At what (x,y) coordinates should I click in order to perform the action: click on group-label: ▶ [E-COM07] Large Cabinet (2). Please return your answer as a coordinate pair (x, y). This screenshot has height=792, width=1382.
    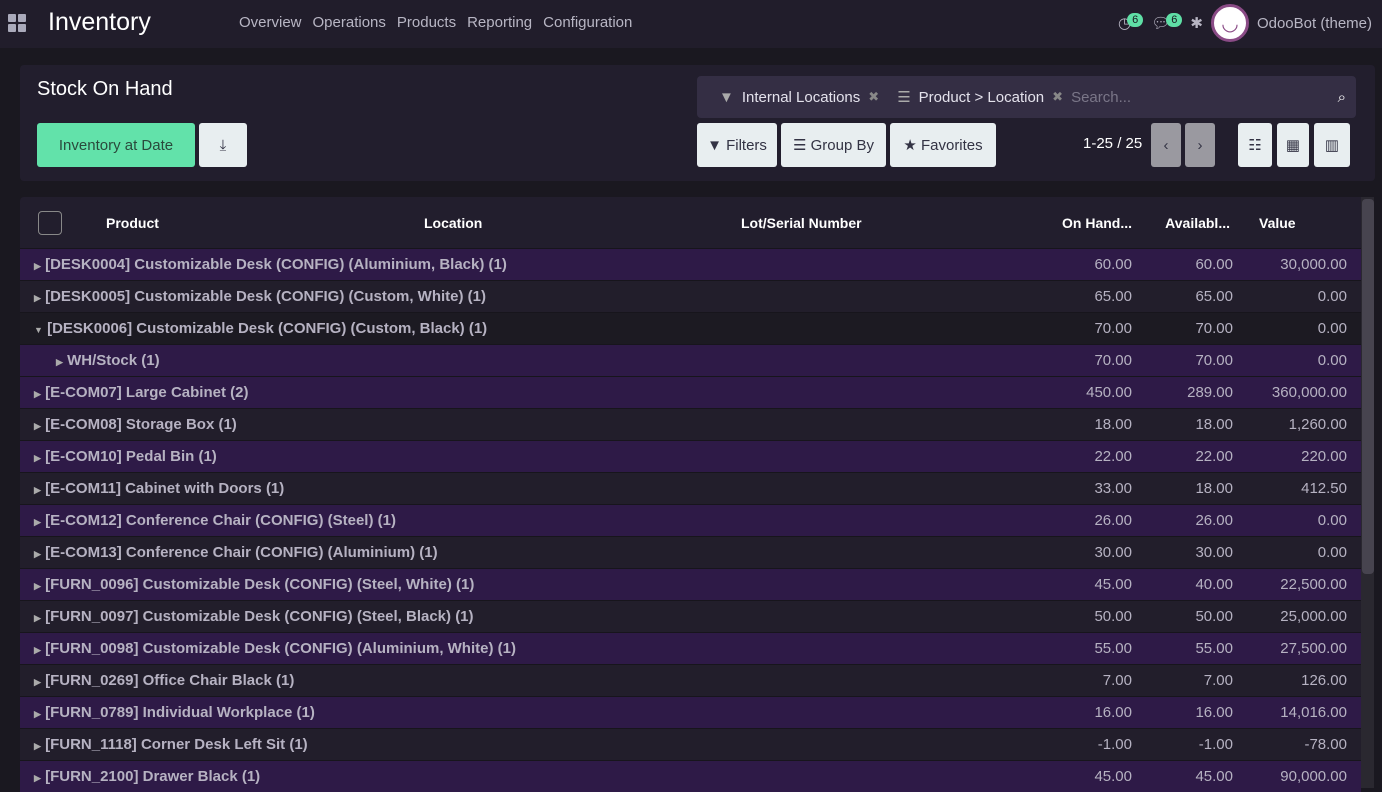
    Looking at the image, I should click on (141, 392).